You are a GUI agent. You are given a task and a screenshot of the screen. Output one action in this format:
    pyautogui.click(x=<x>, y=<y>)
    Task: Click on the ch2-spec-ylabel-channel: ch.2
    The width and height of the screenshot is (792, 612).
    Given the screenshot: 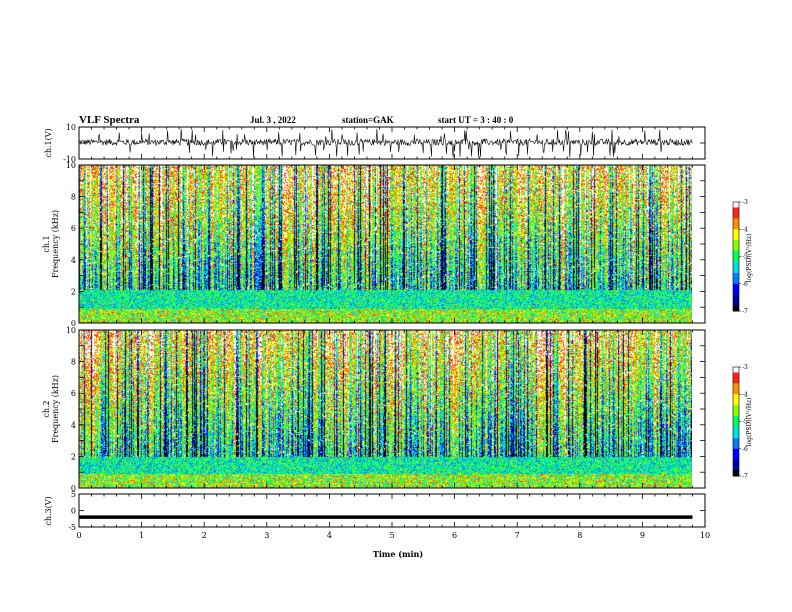 What is the action you would take?
    pyautogui.click(x=46, y=408)
    